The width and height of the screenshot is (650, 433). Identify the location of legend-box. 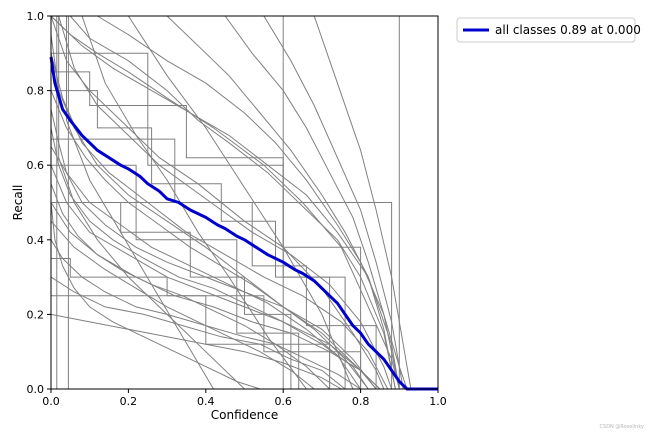
(546, 30).